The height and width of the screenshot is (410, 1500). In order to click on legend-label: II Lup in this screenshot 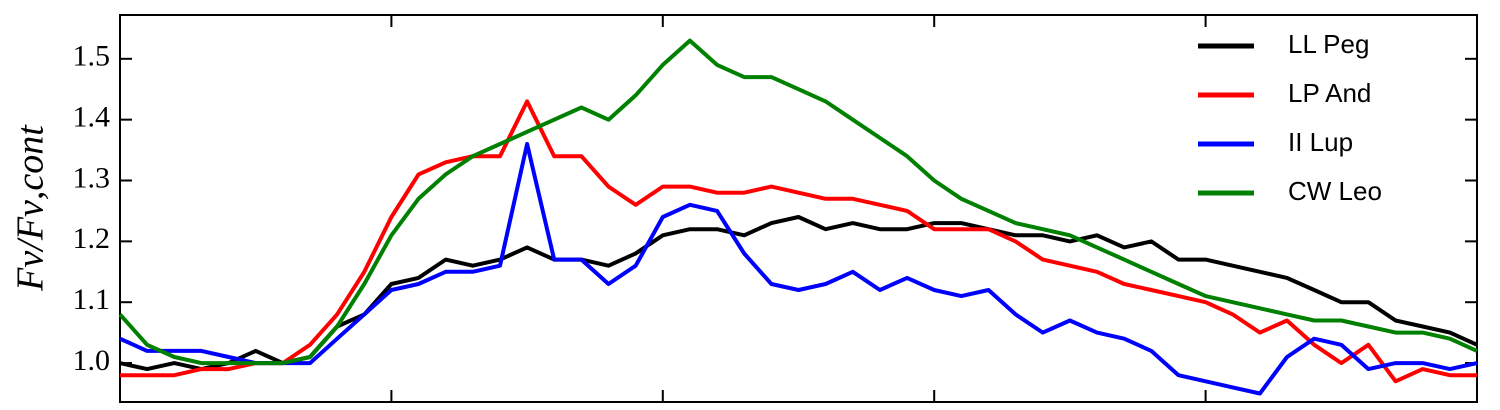, I will do `click(1320, 142)`.